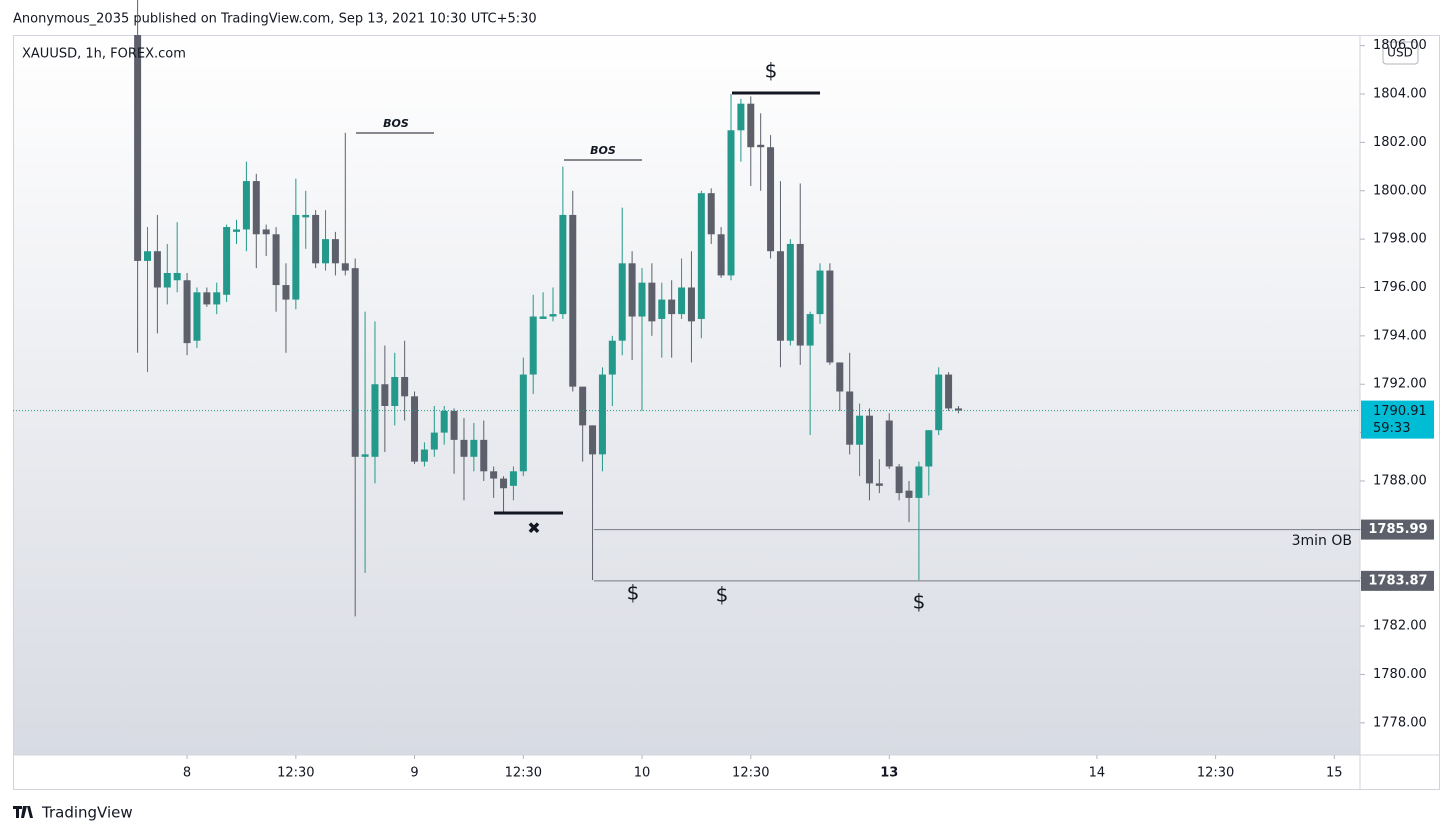  I want to click on y-tick-label: 1778.00, so click(1400, 722).